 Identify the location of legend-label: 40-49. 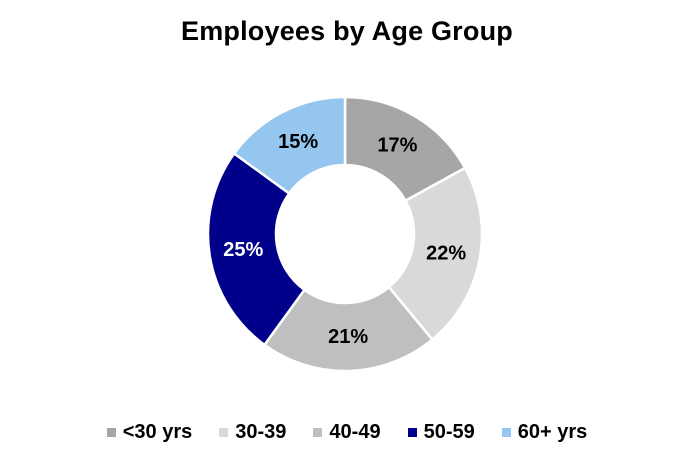
(355, 432).